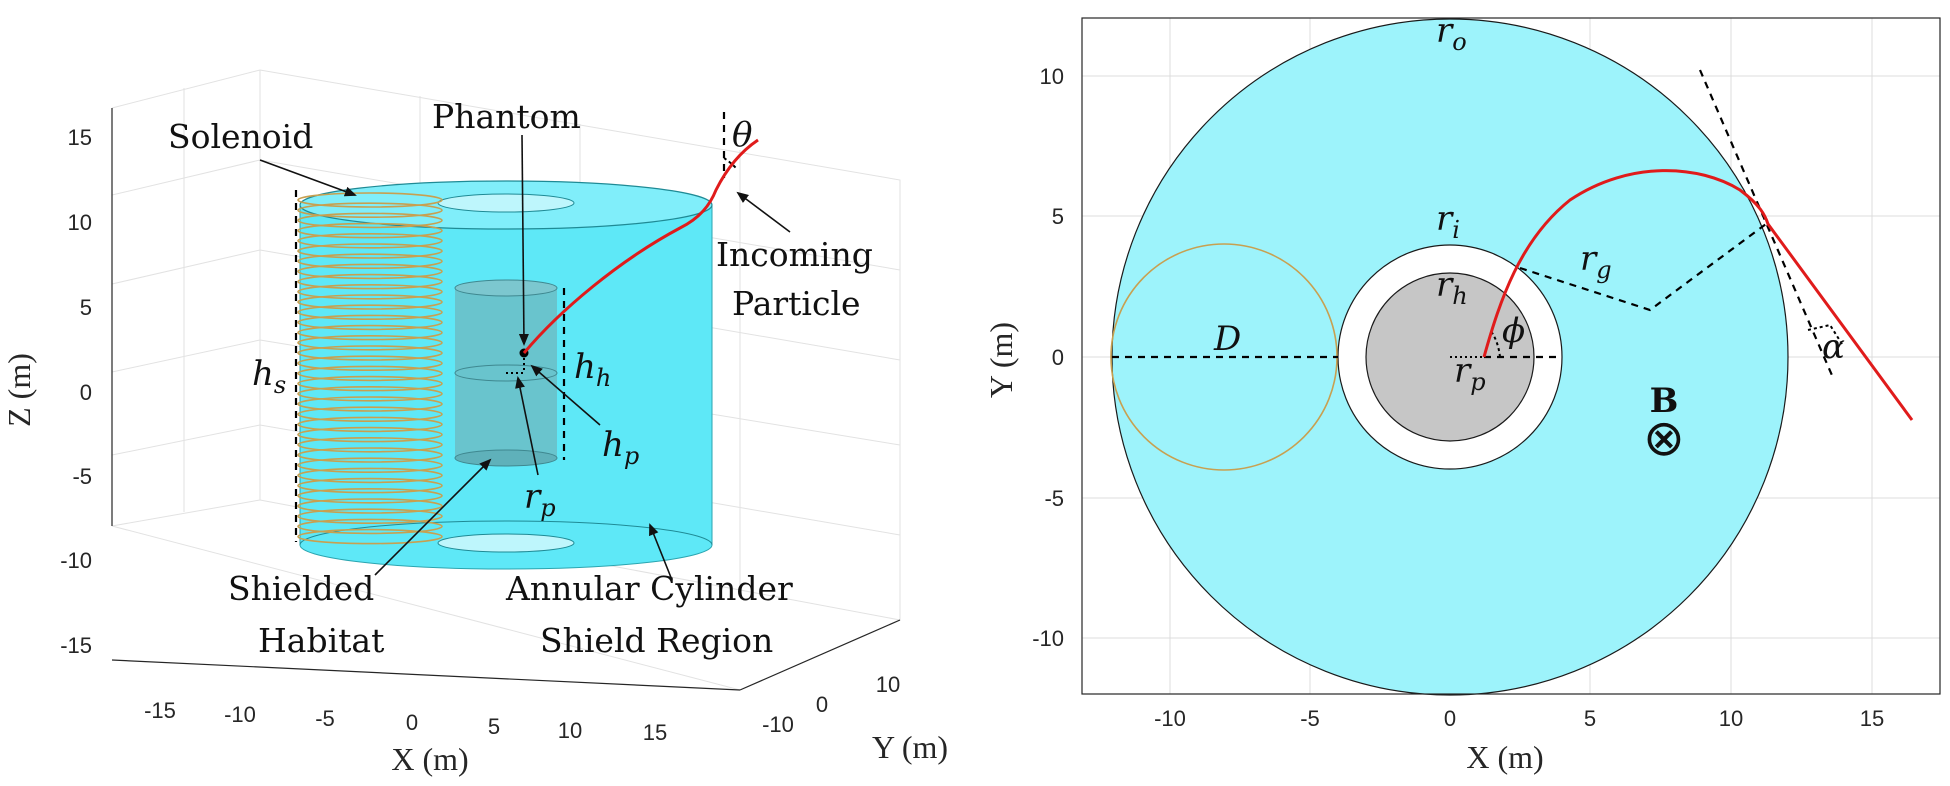 Image resolution: width=1950 pixels, height=786 pixels. Describe the element at coordinates (540, 499) in the screenshot. I see `rp-label: rp` at that location.